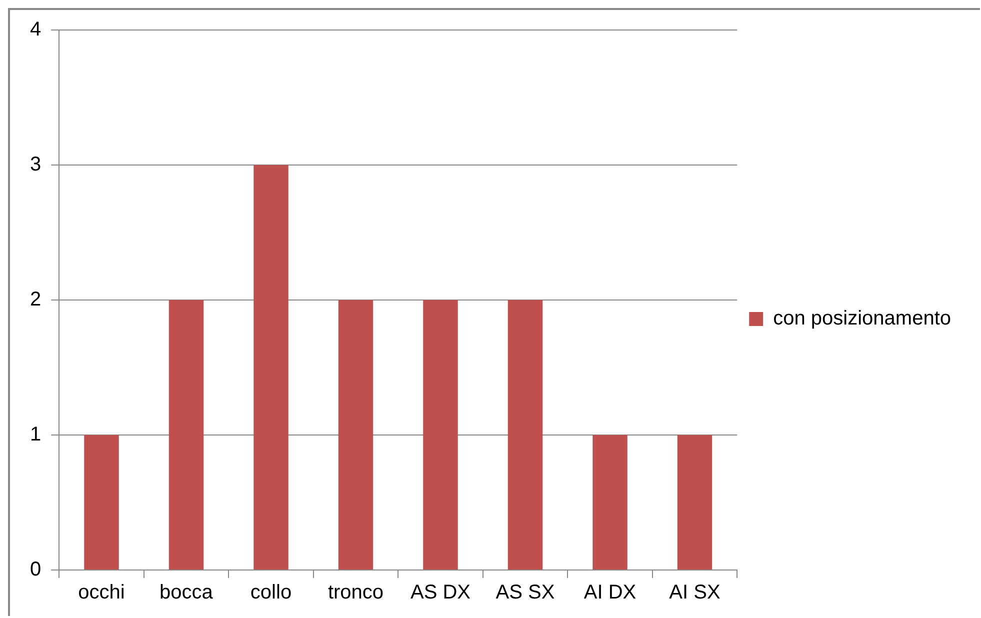 Image resolution: width=981 pixels, height=618 pixels. Describe the element at coordinates (525, 593) in the screenshot. I see `x-tick-label: AS SX` at that location.